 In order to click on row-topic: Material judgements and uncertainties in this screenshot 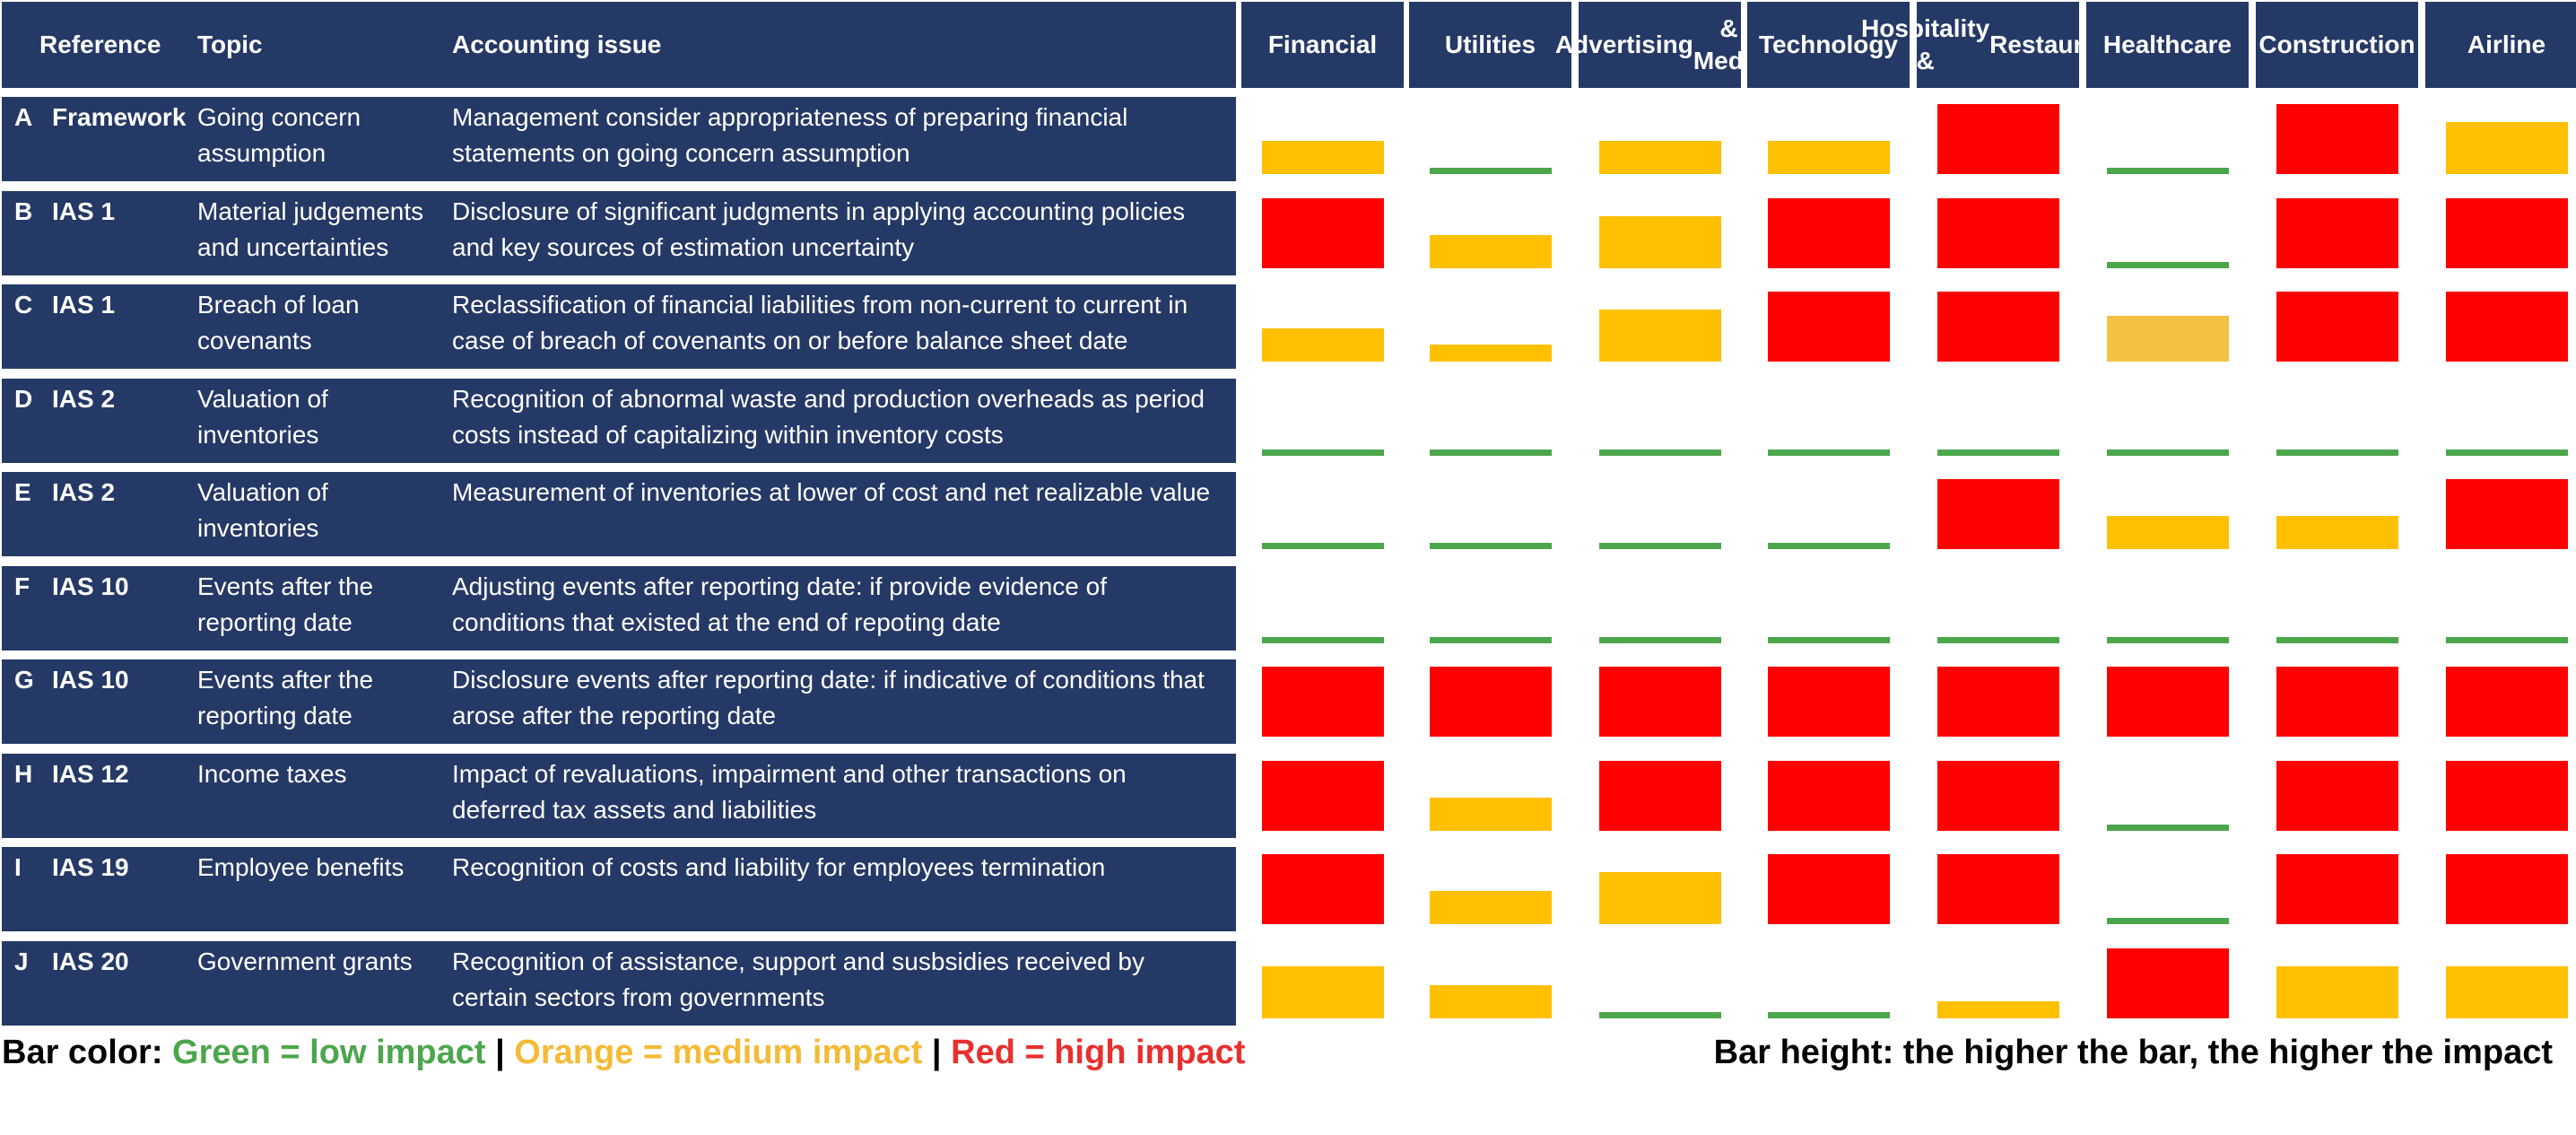, I will do `click(310, 229)`.